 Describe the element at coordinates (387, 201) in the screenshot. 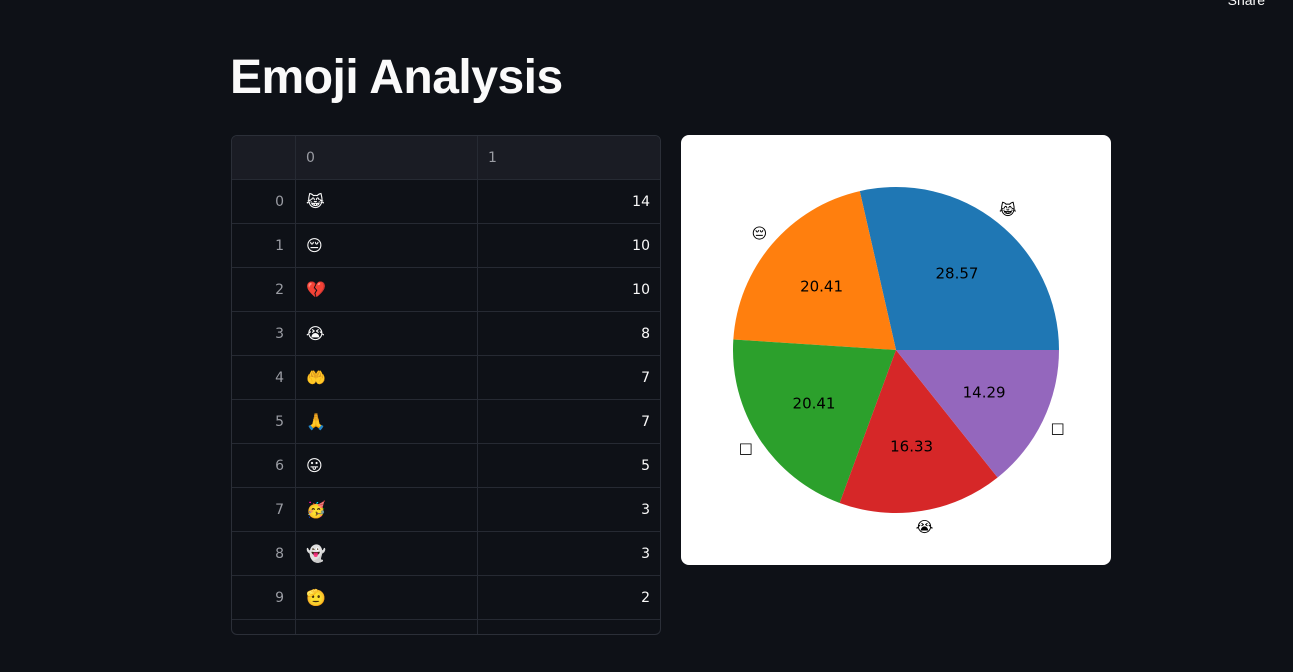

I see `table-cell-emoji: 😹` at that location.